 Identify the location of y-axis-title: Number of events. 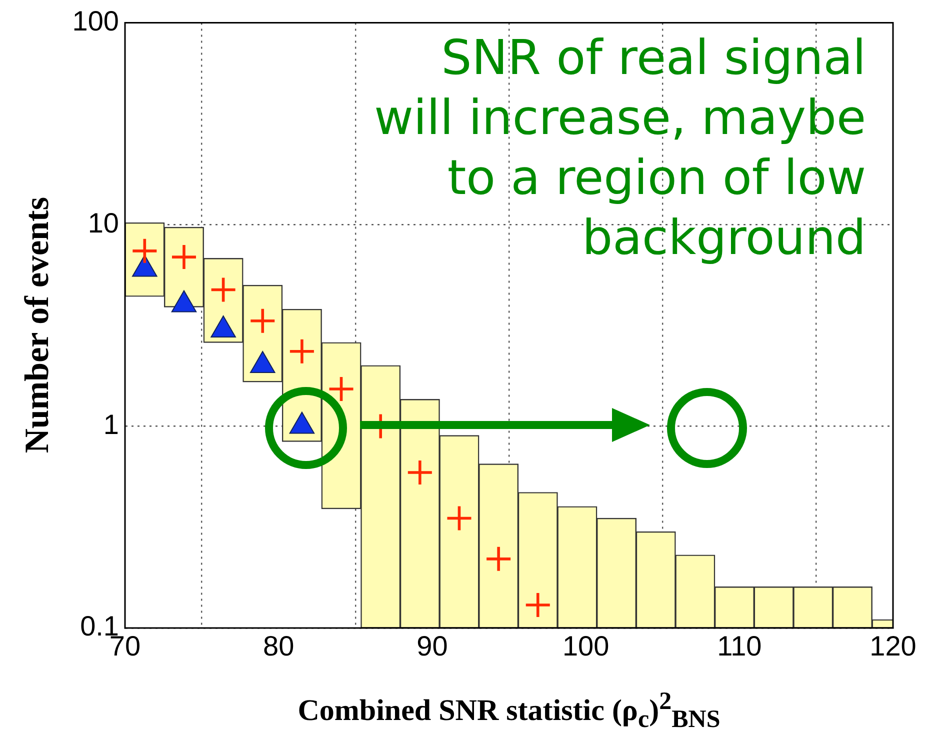
(38, 325).